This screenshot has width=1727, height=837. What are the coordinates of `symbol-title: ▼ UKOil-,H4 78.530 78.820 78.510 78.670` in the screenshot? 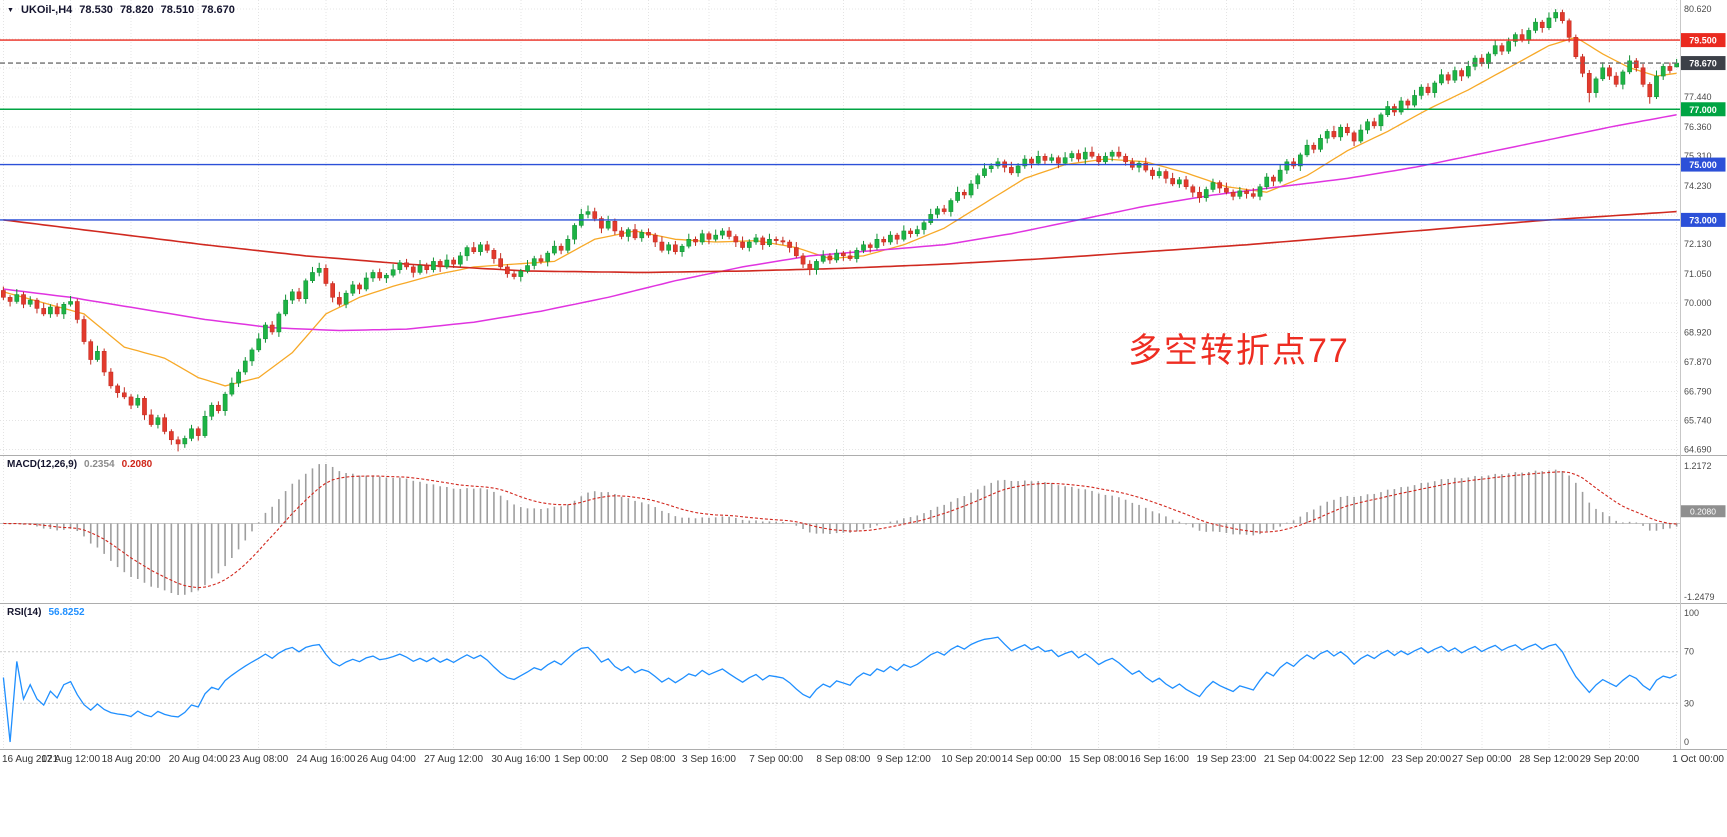 It's located at (121, 10).